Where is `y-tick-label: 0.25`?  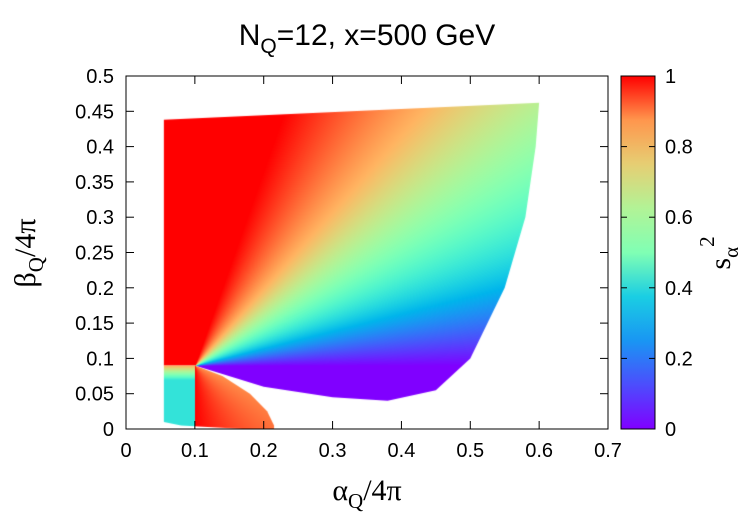
y-tick-label: 0.25 is located at coordinates (94, 254).